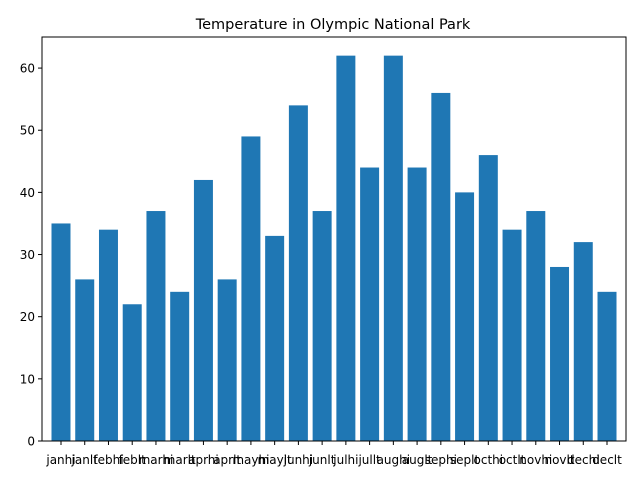 This screenshot has width=640, height=480. Describe the element at coordinates (489, 460) in the screenshot. I see `x-tick-label: octhi` at that location.